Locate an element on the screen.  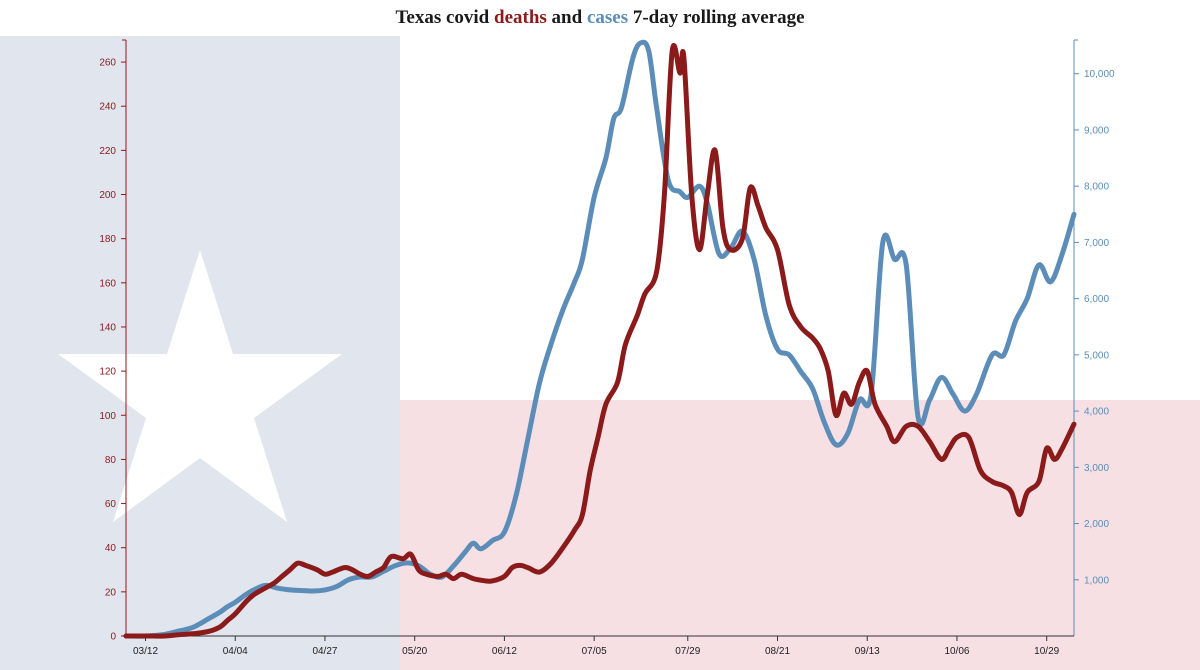
right-axis-tick-label: 6,000 is located at coordinates (1096, 299).